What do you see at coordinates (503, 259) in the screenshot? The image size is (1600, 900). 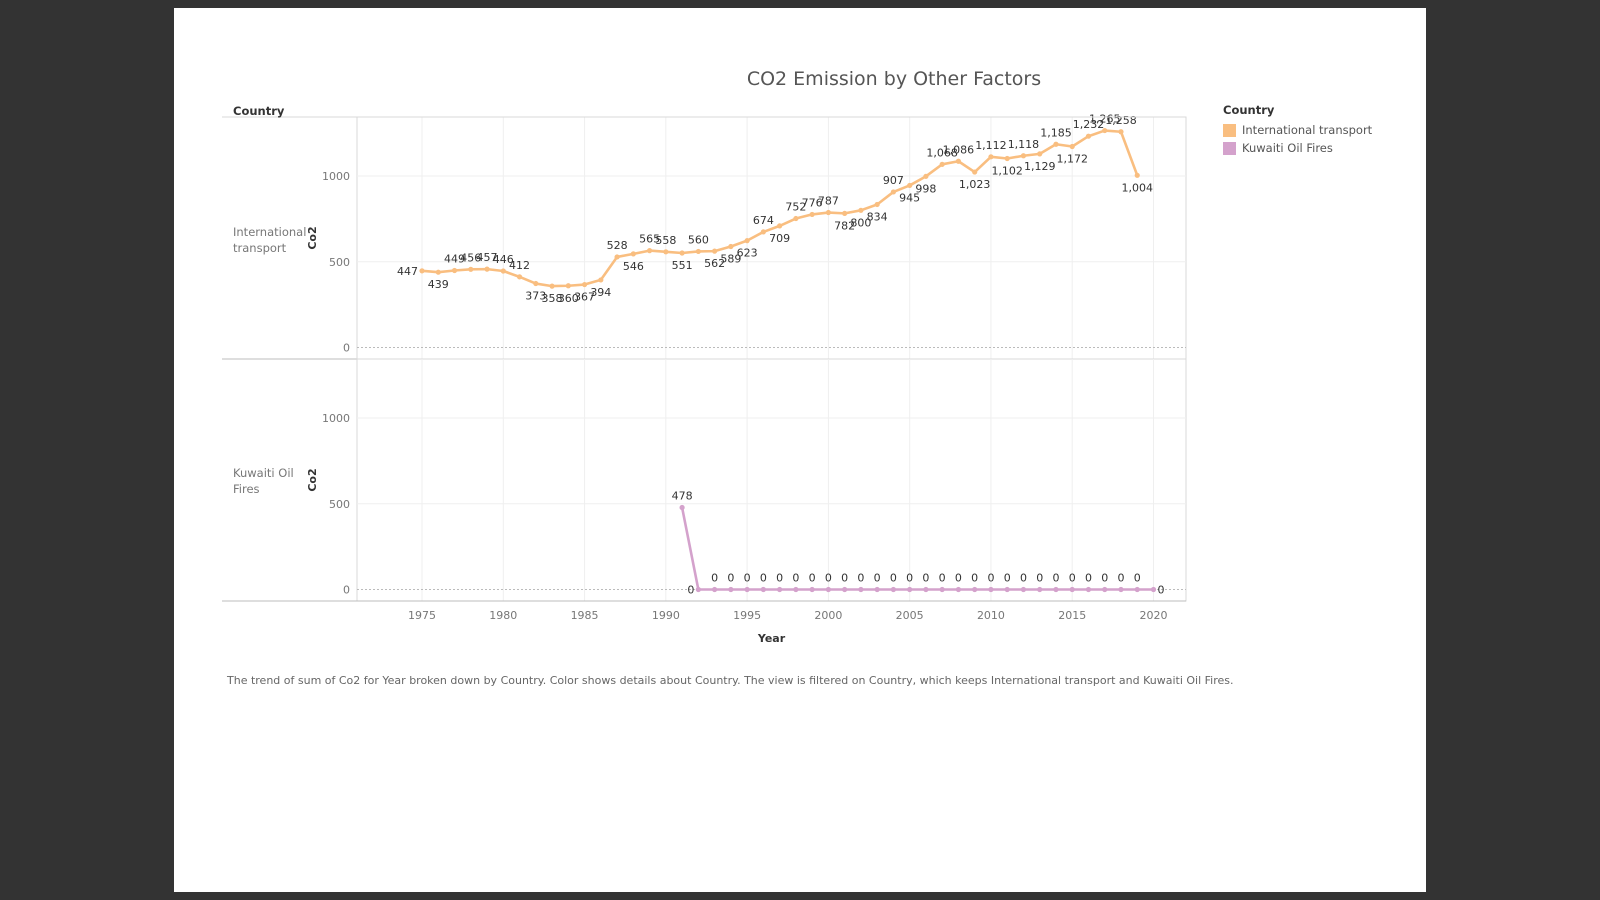 I see `data-label: 446` at bounding box center [503, 259].